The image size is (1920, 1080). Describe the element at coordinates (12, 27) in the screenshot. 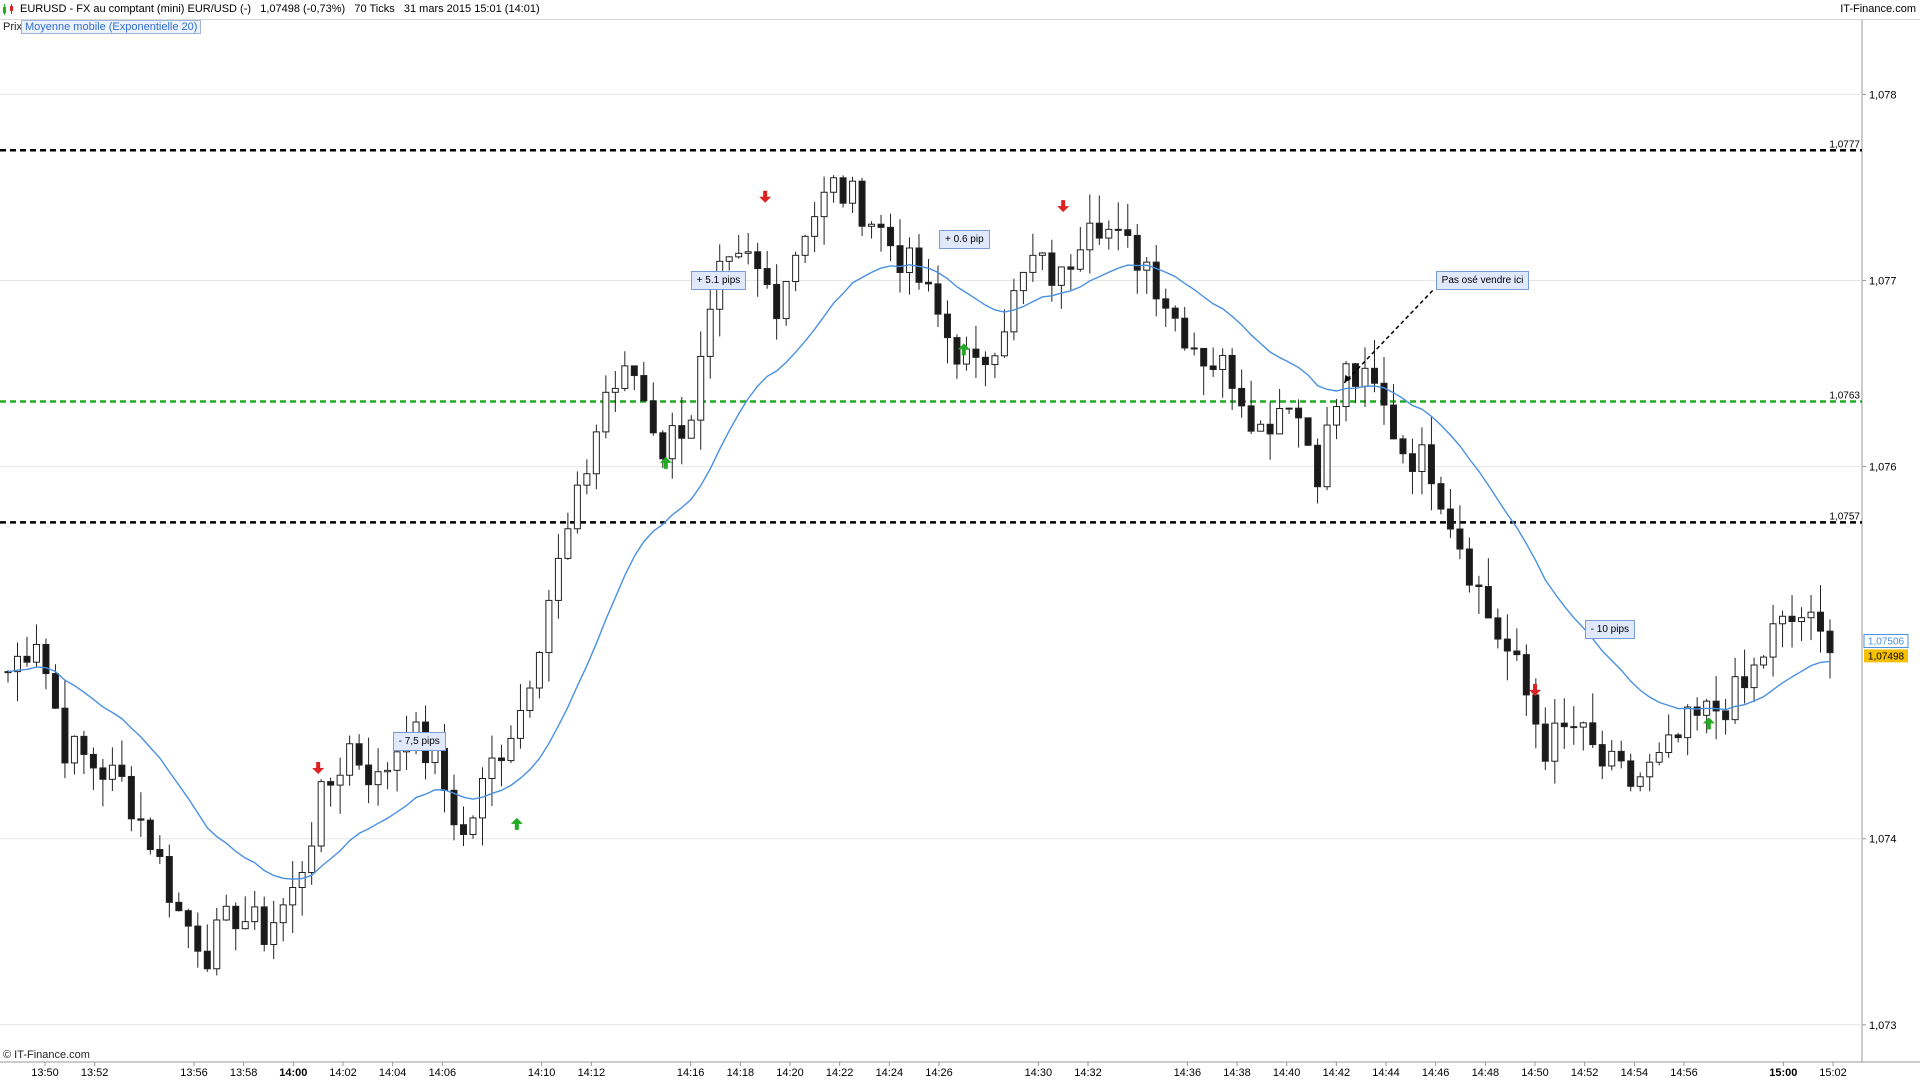

I see `price-legend-label: Prix` at that location.